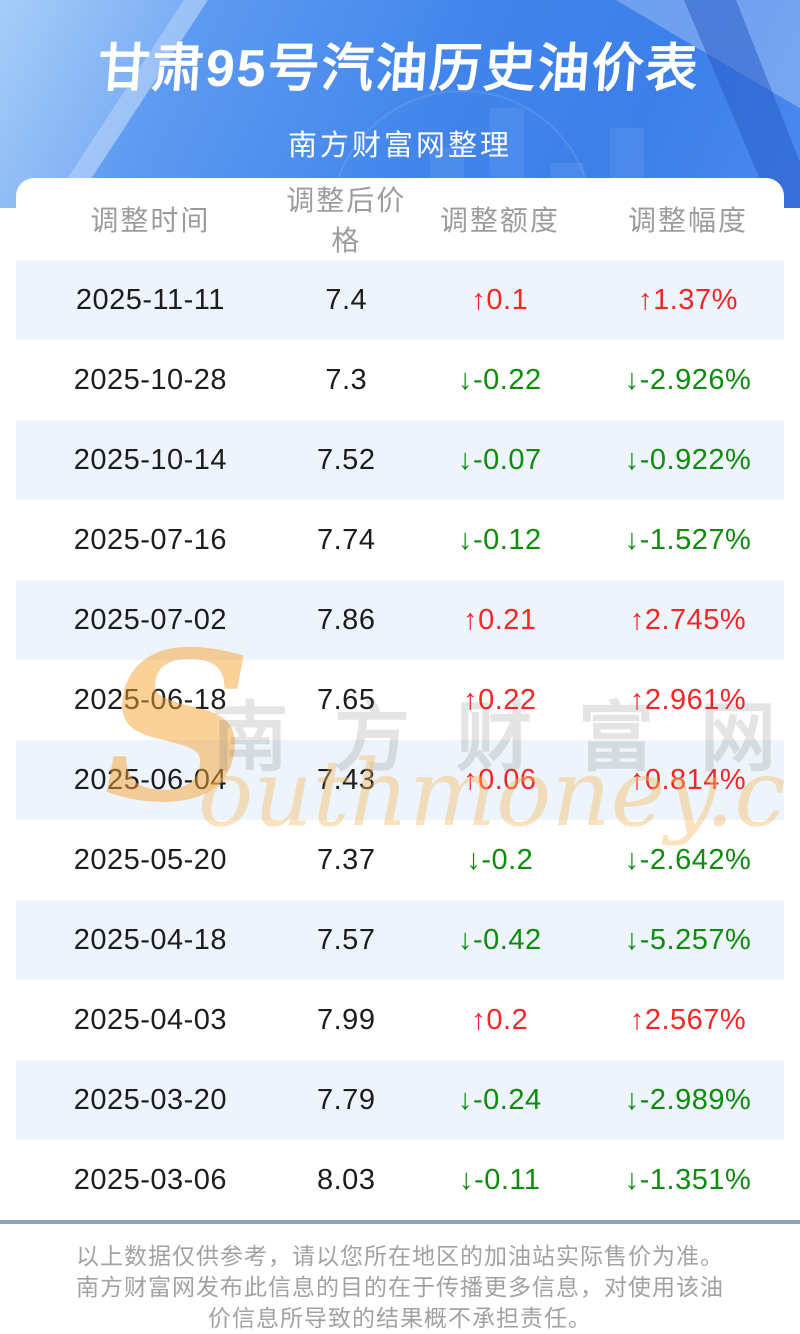 This screenshot has width=800, height=1334. Describe the element at coordinates (346, 1179) in the screenshot. I see `cell-price: 8.03` at that location.